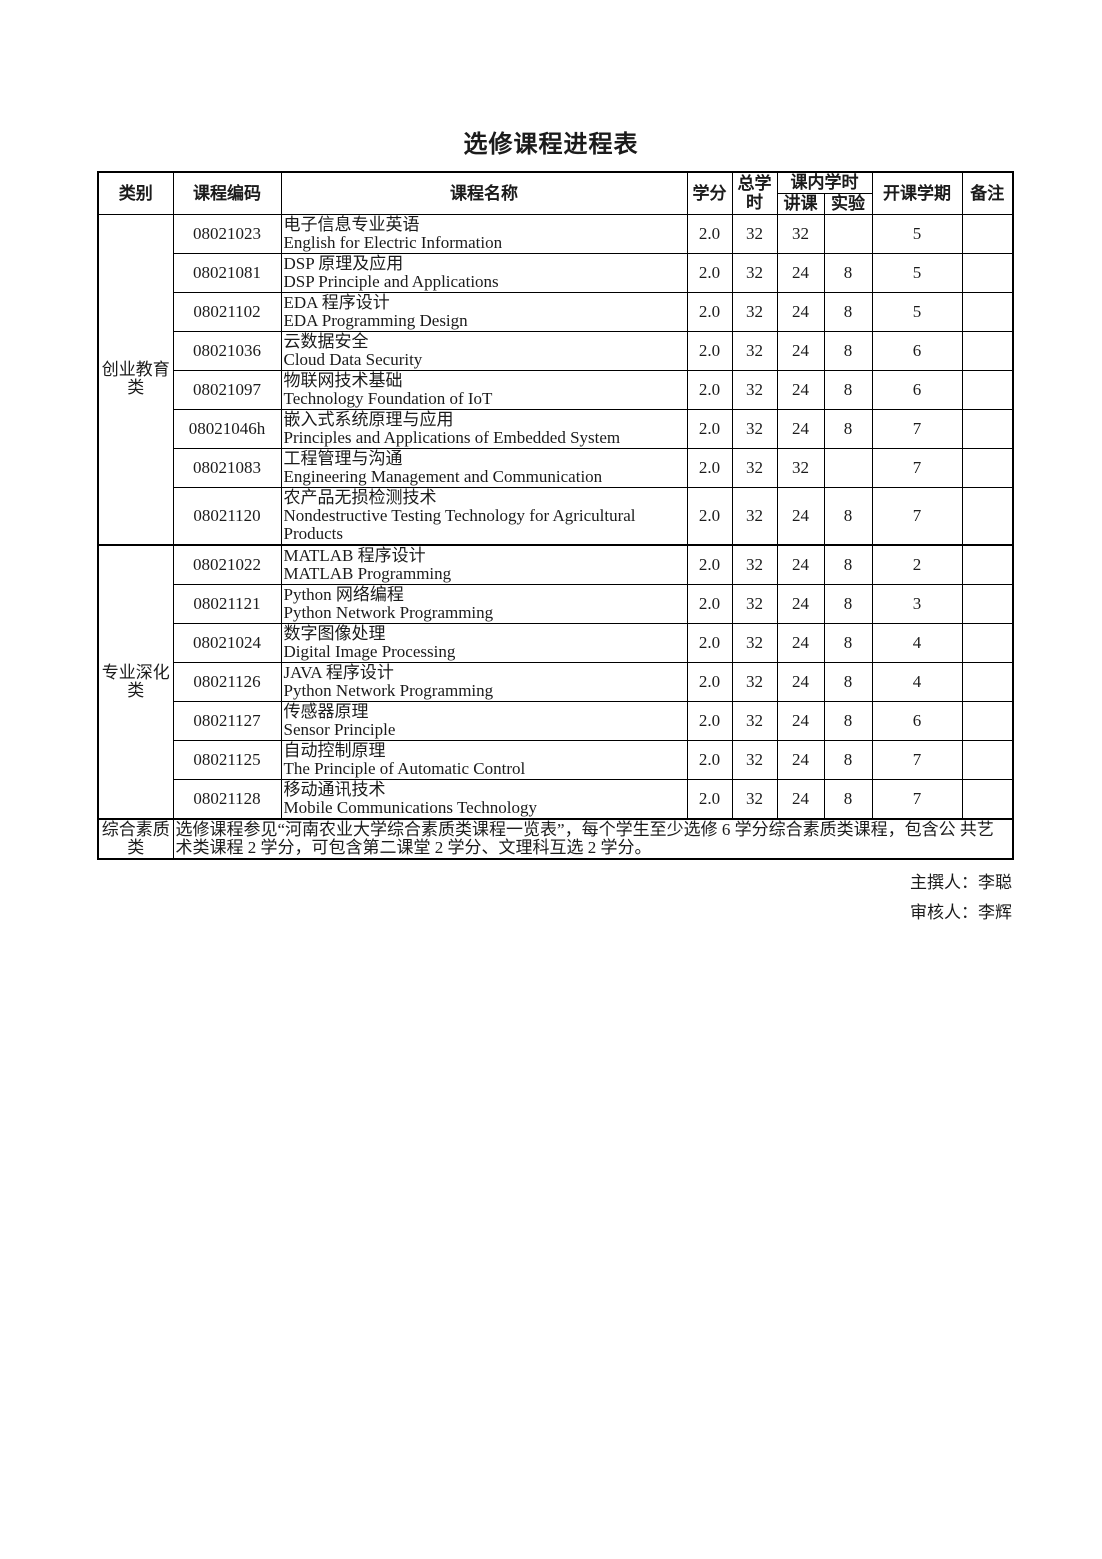  Describe the element at coordinates (484, 642) in the screenshot. I see `course-name-cell: 数字图像处理 Digital Image Processing` at that location.